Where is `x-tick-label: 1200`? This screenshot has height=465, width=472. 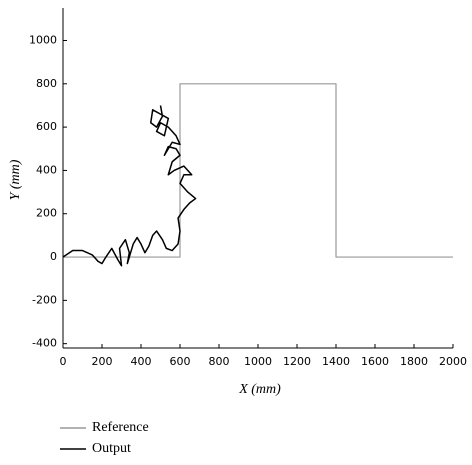 x-tick-label: 1200 is located at coordinates (297, 361).